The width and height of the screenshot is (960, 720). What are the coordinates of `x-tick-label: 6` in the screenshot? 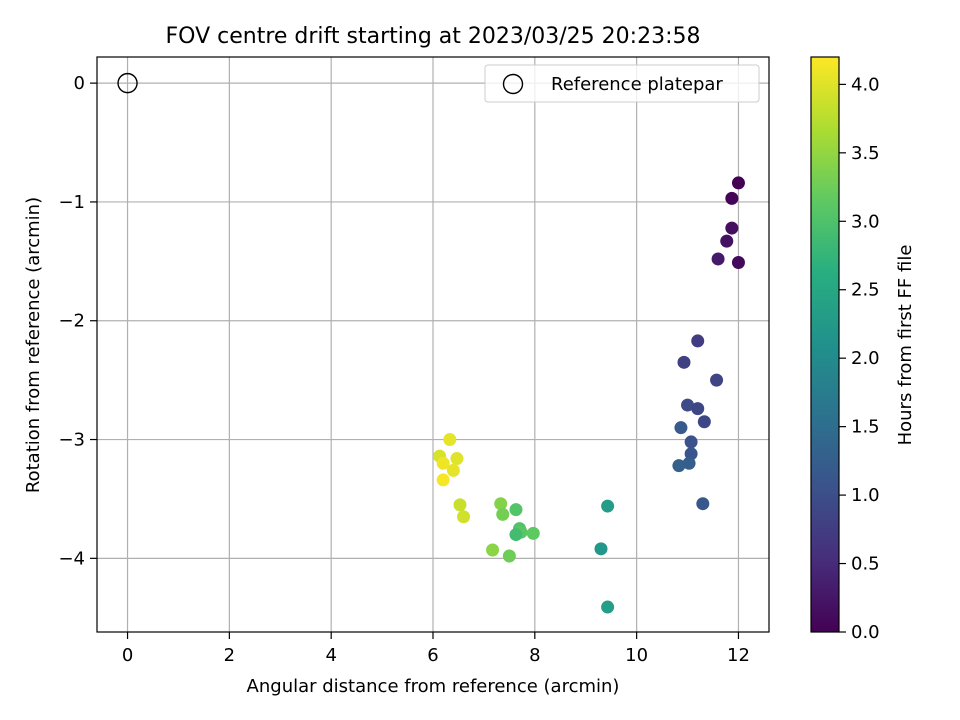 It's located at (432, 655).